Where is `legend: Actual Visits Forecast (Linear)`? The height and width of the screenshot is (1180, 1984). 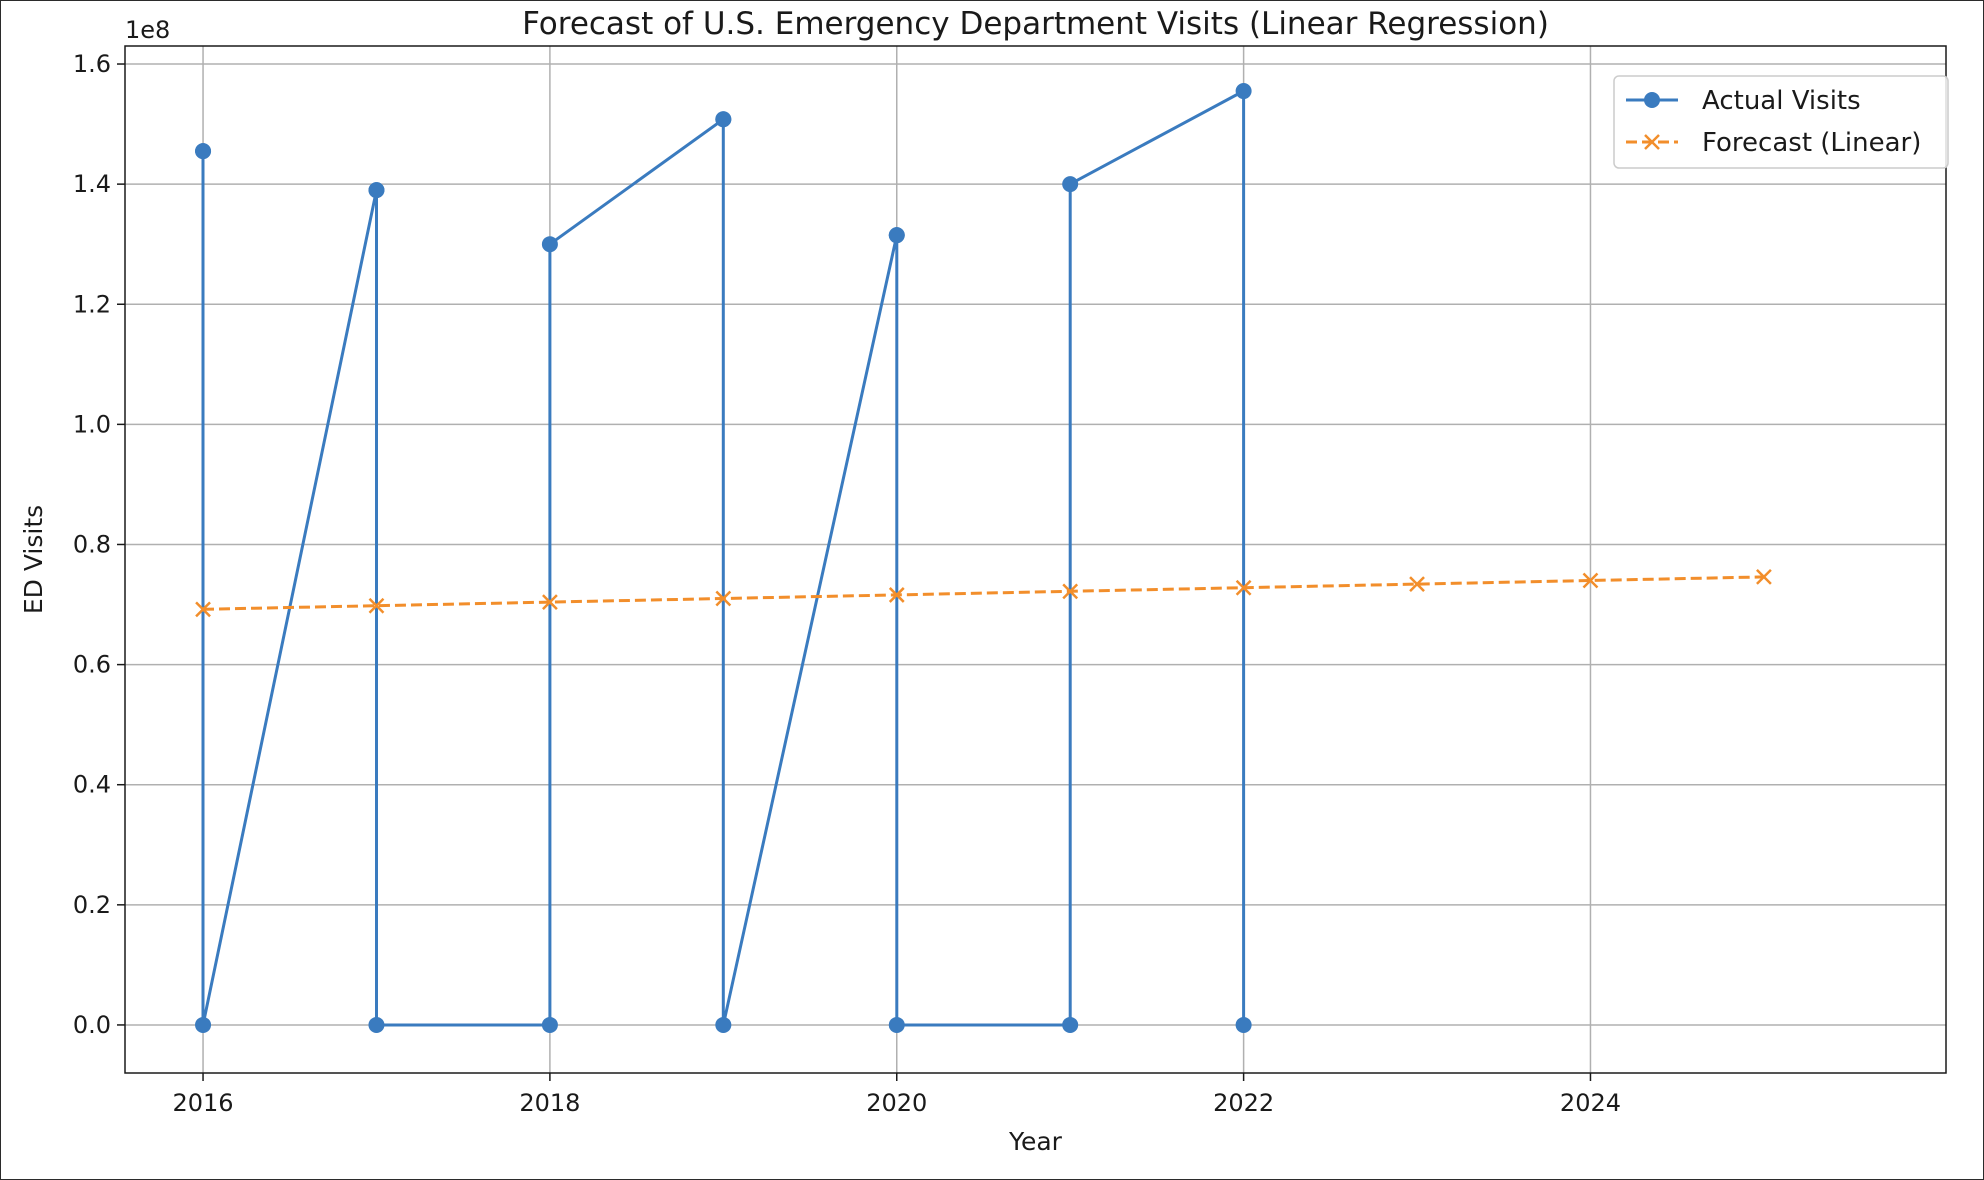 legend: Actual Visits Forecast (Linear) is located at coordinates (1781, 122).